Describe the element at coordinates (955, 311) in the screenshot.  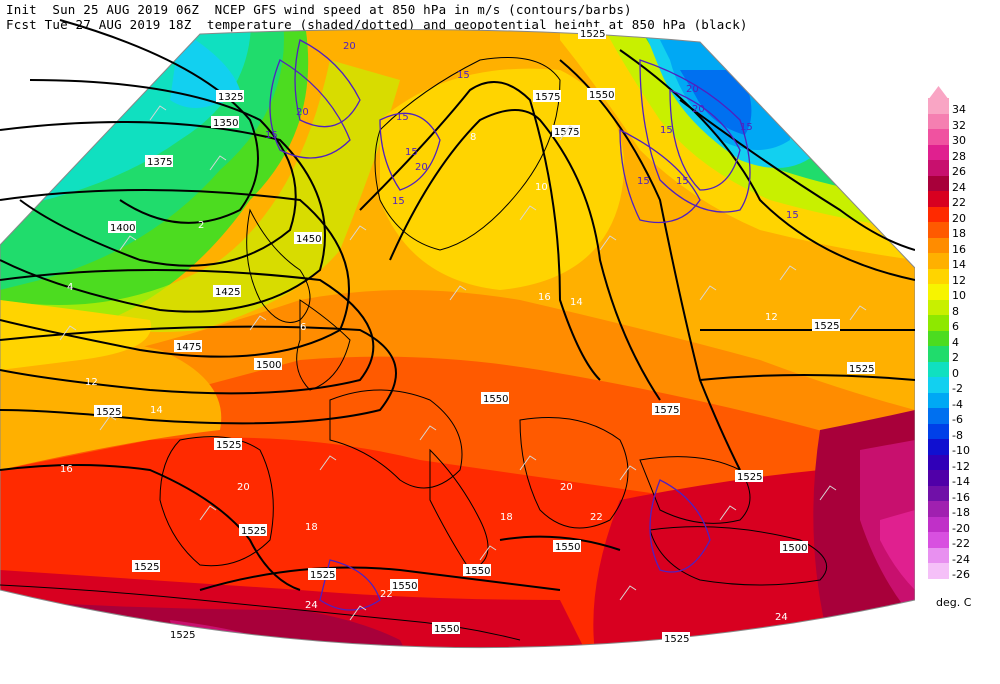
I see `legend-label: 8` at that location.